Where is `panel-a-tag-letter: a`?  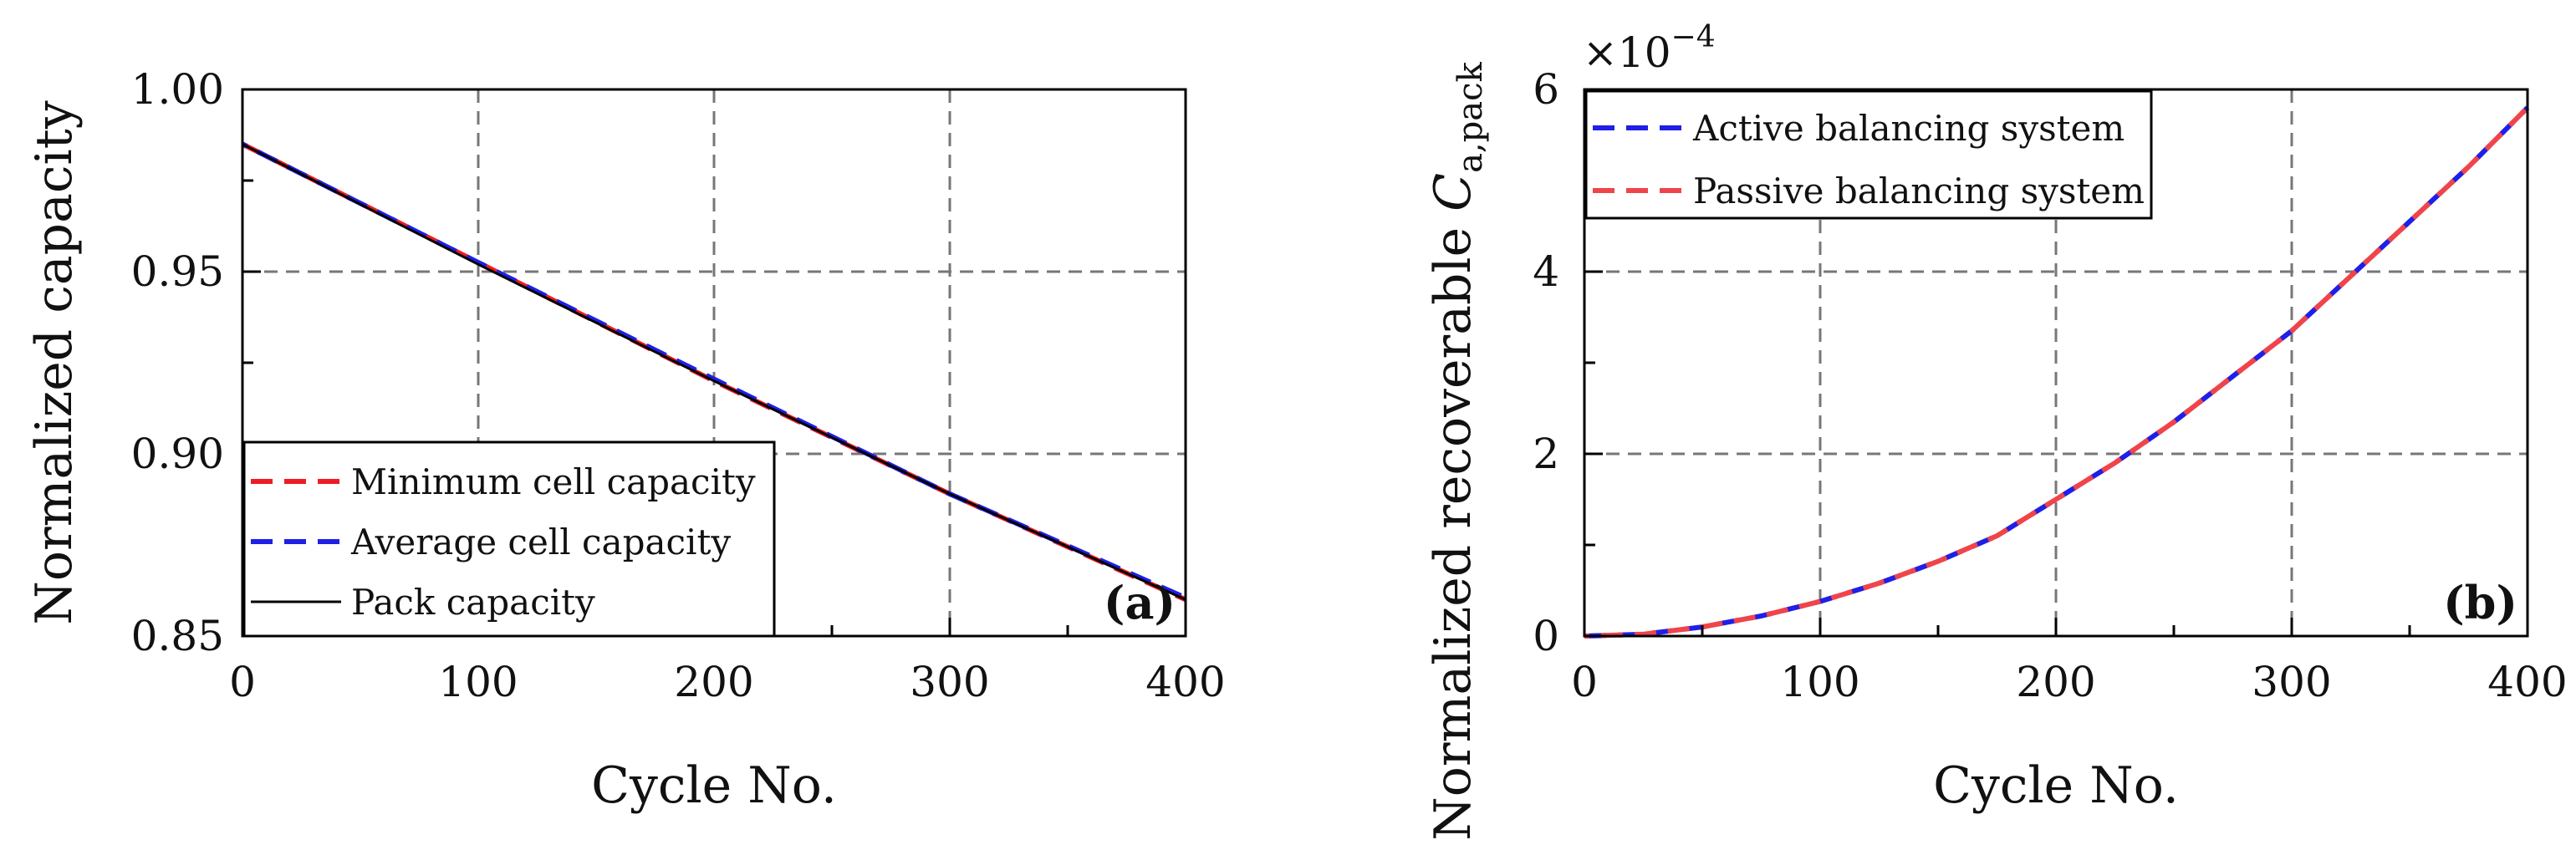
panel-a-tag-letter: a is located at coordinates (1139, 602).